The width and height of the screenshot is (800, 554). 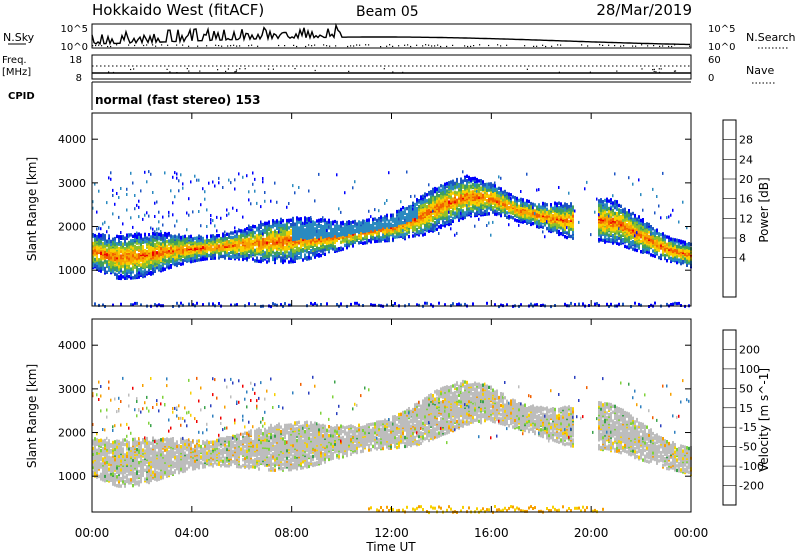 What do you see at coordinates (746, 199) in the screenshot?
I see `power-colorbar-tick: 16` at bounding box center [746, 199].